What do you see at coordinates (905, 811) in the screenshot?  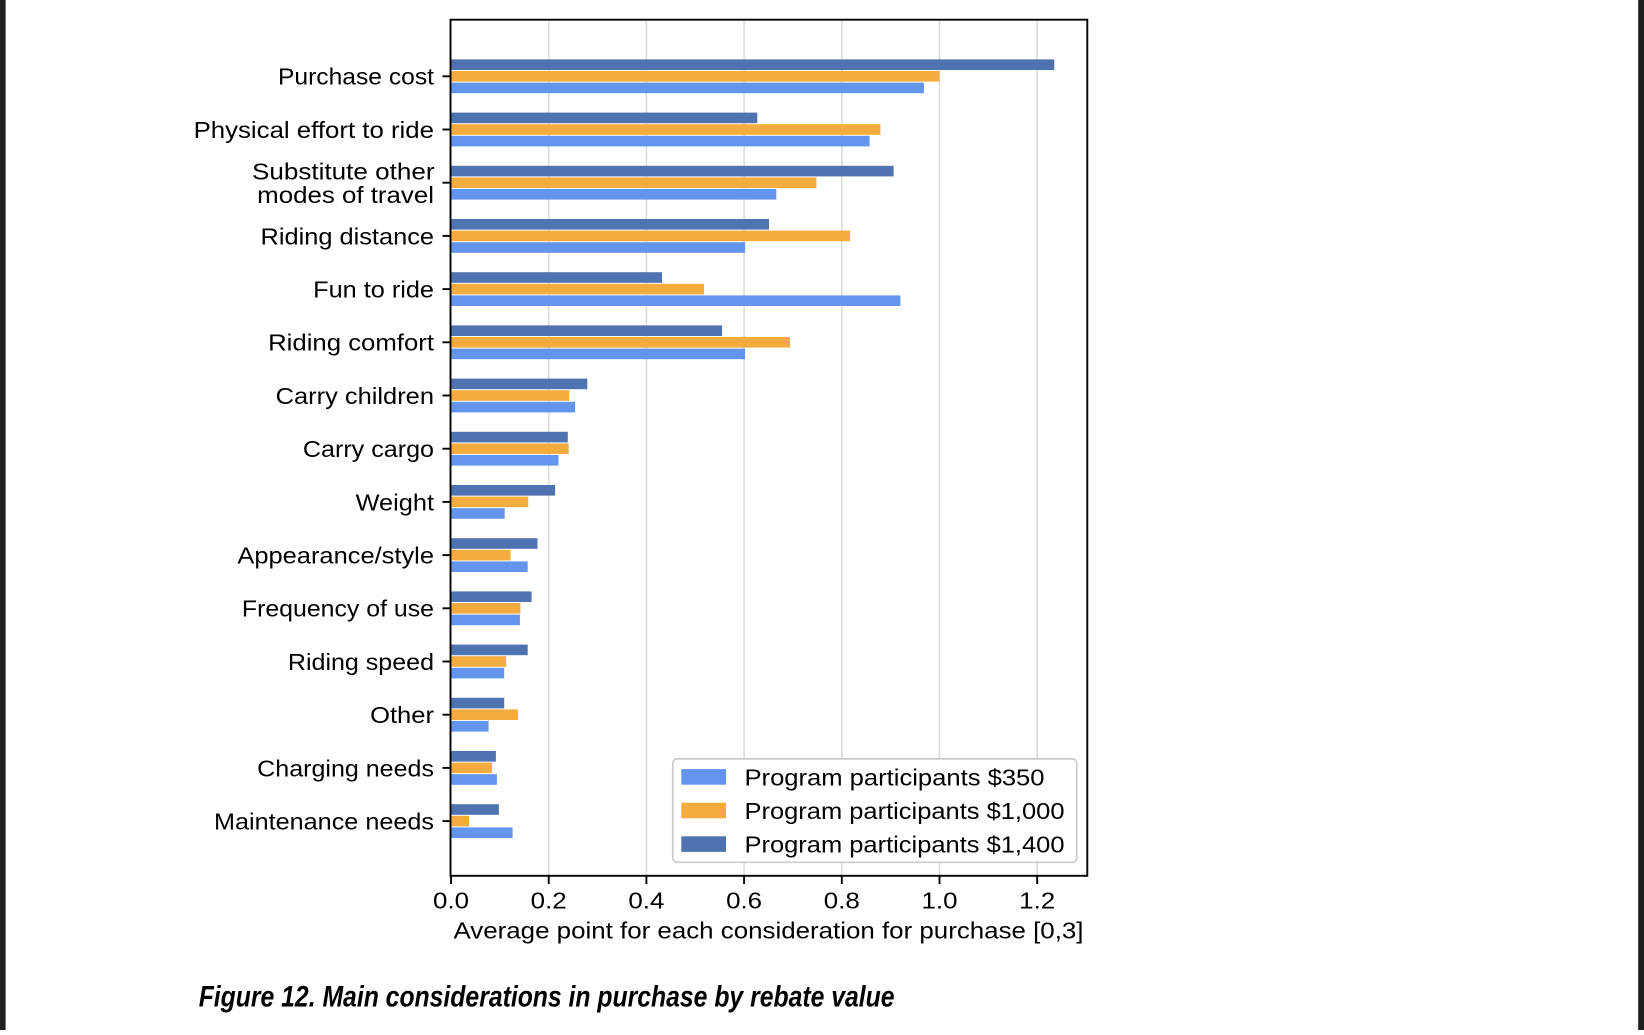 I see `svg-text: Program participants $1,000` at bounding box center [905, 811].